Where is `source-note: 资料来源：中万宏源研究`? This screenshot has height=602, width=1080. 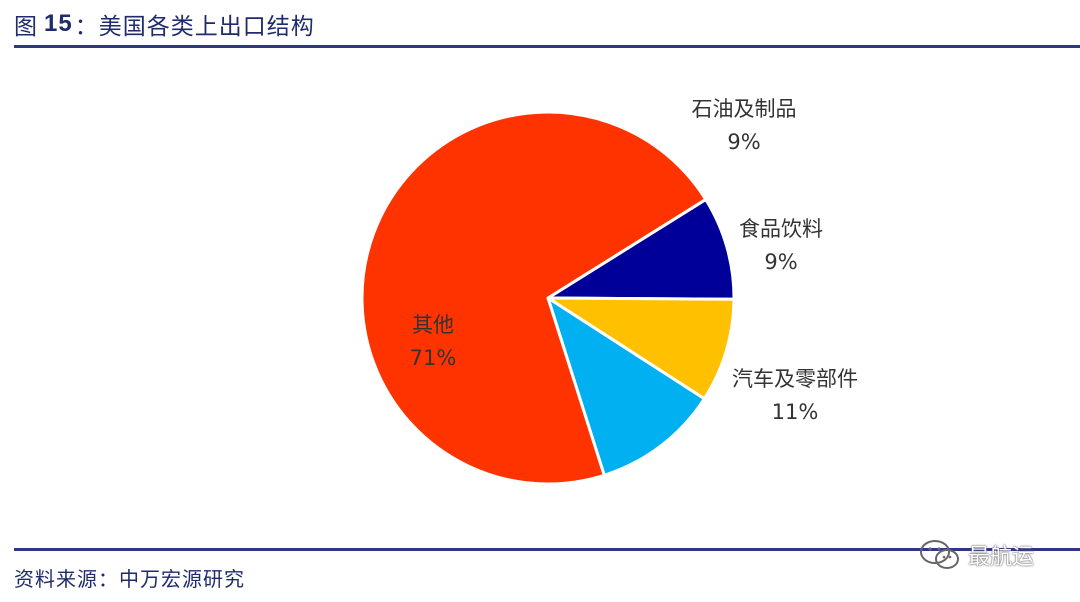 source-note: 资料来源：中万宏源研究 is located at coordinates (129, 579).